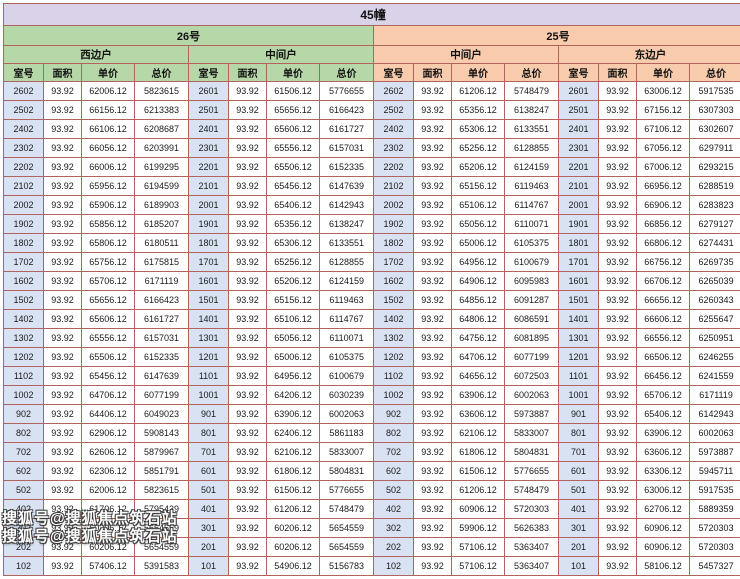 The image size is (740, 579). Describe the element at coordinates (209, 243) in the screenshot. I see `cell-room: 1801` at that location.